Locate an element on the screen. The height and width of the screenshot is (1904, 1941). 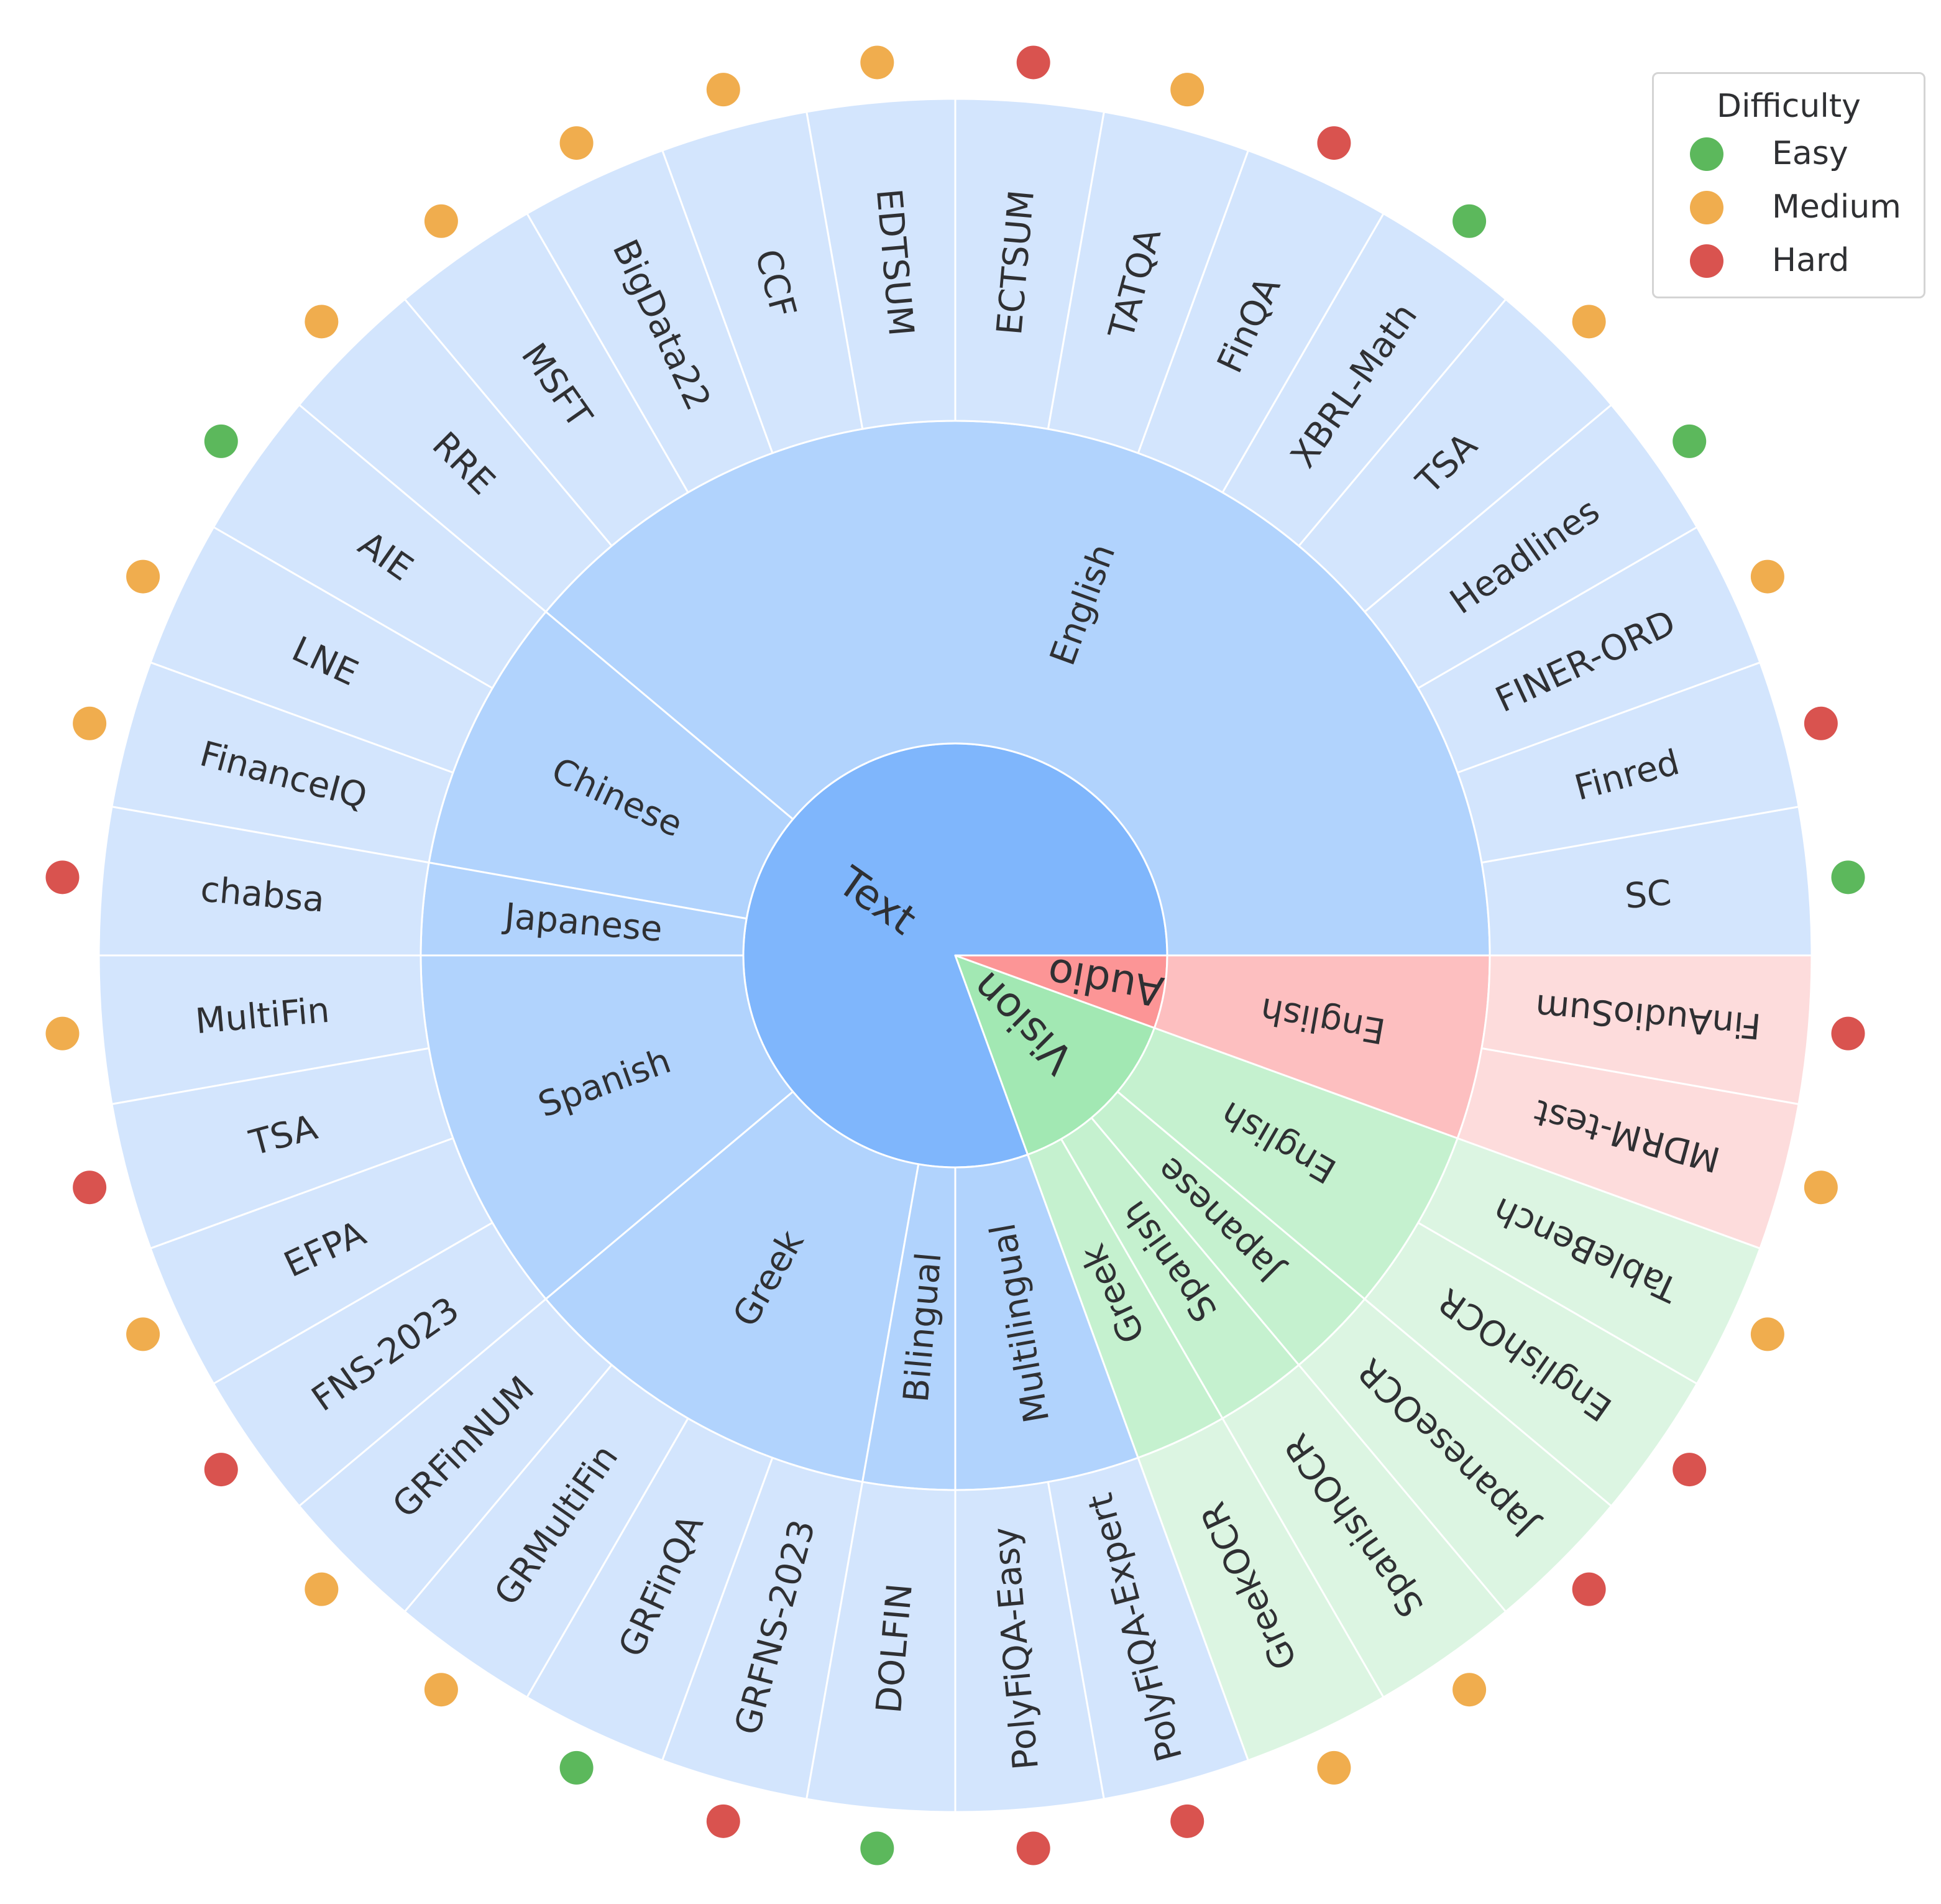
legend-item-easy: Easy is located at coordinates (1789, 154).